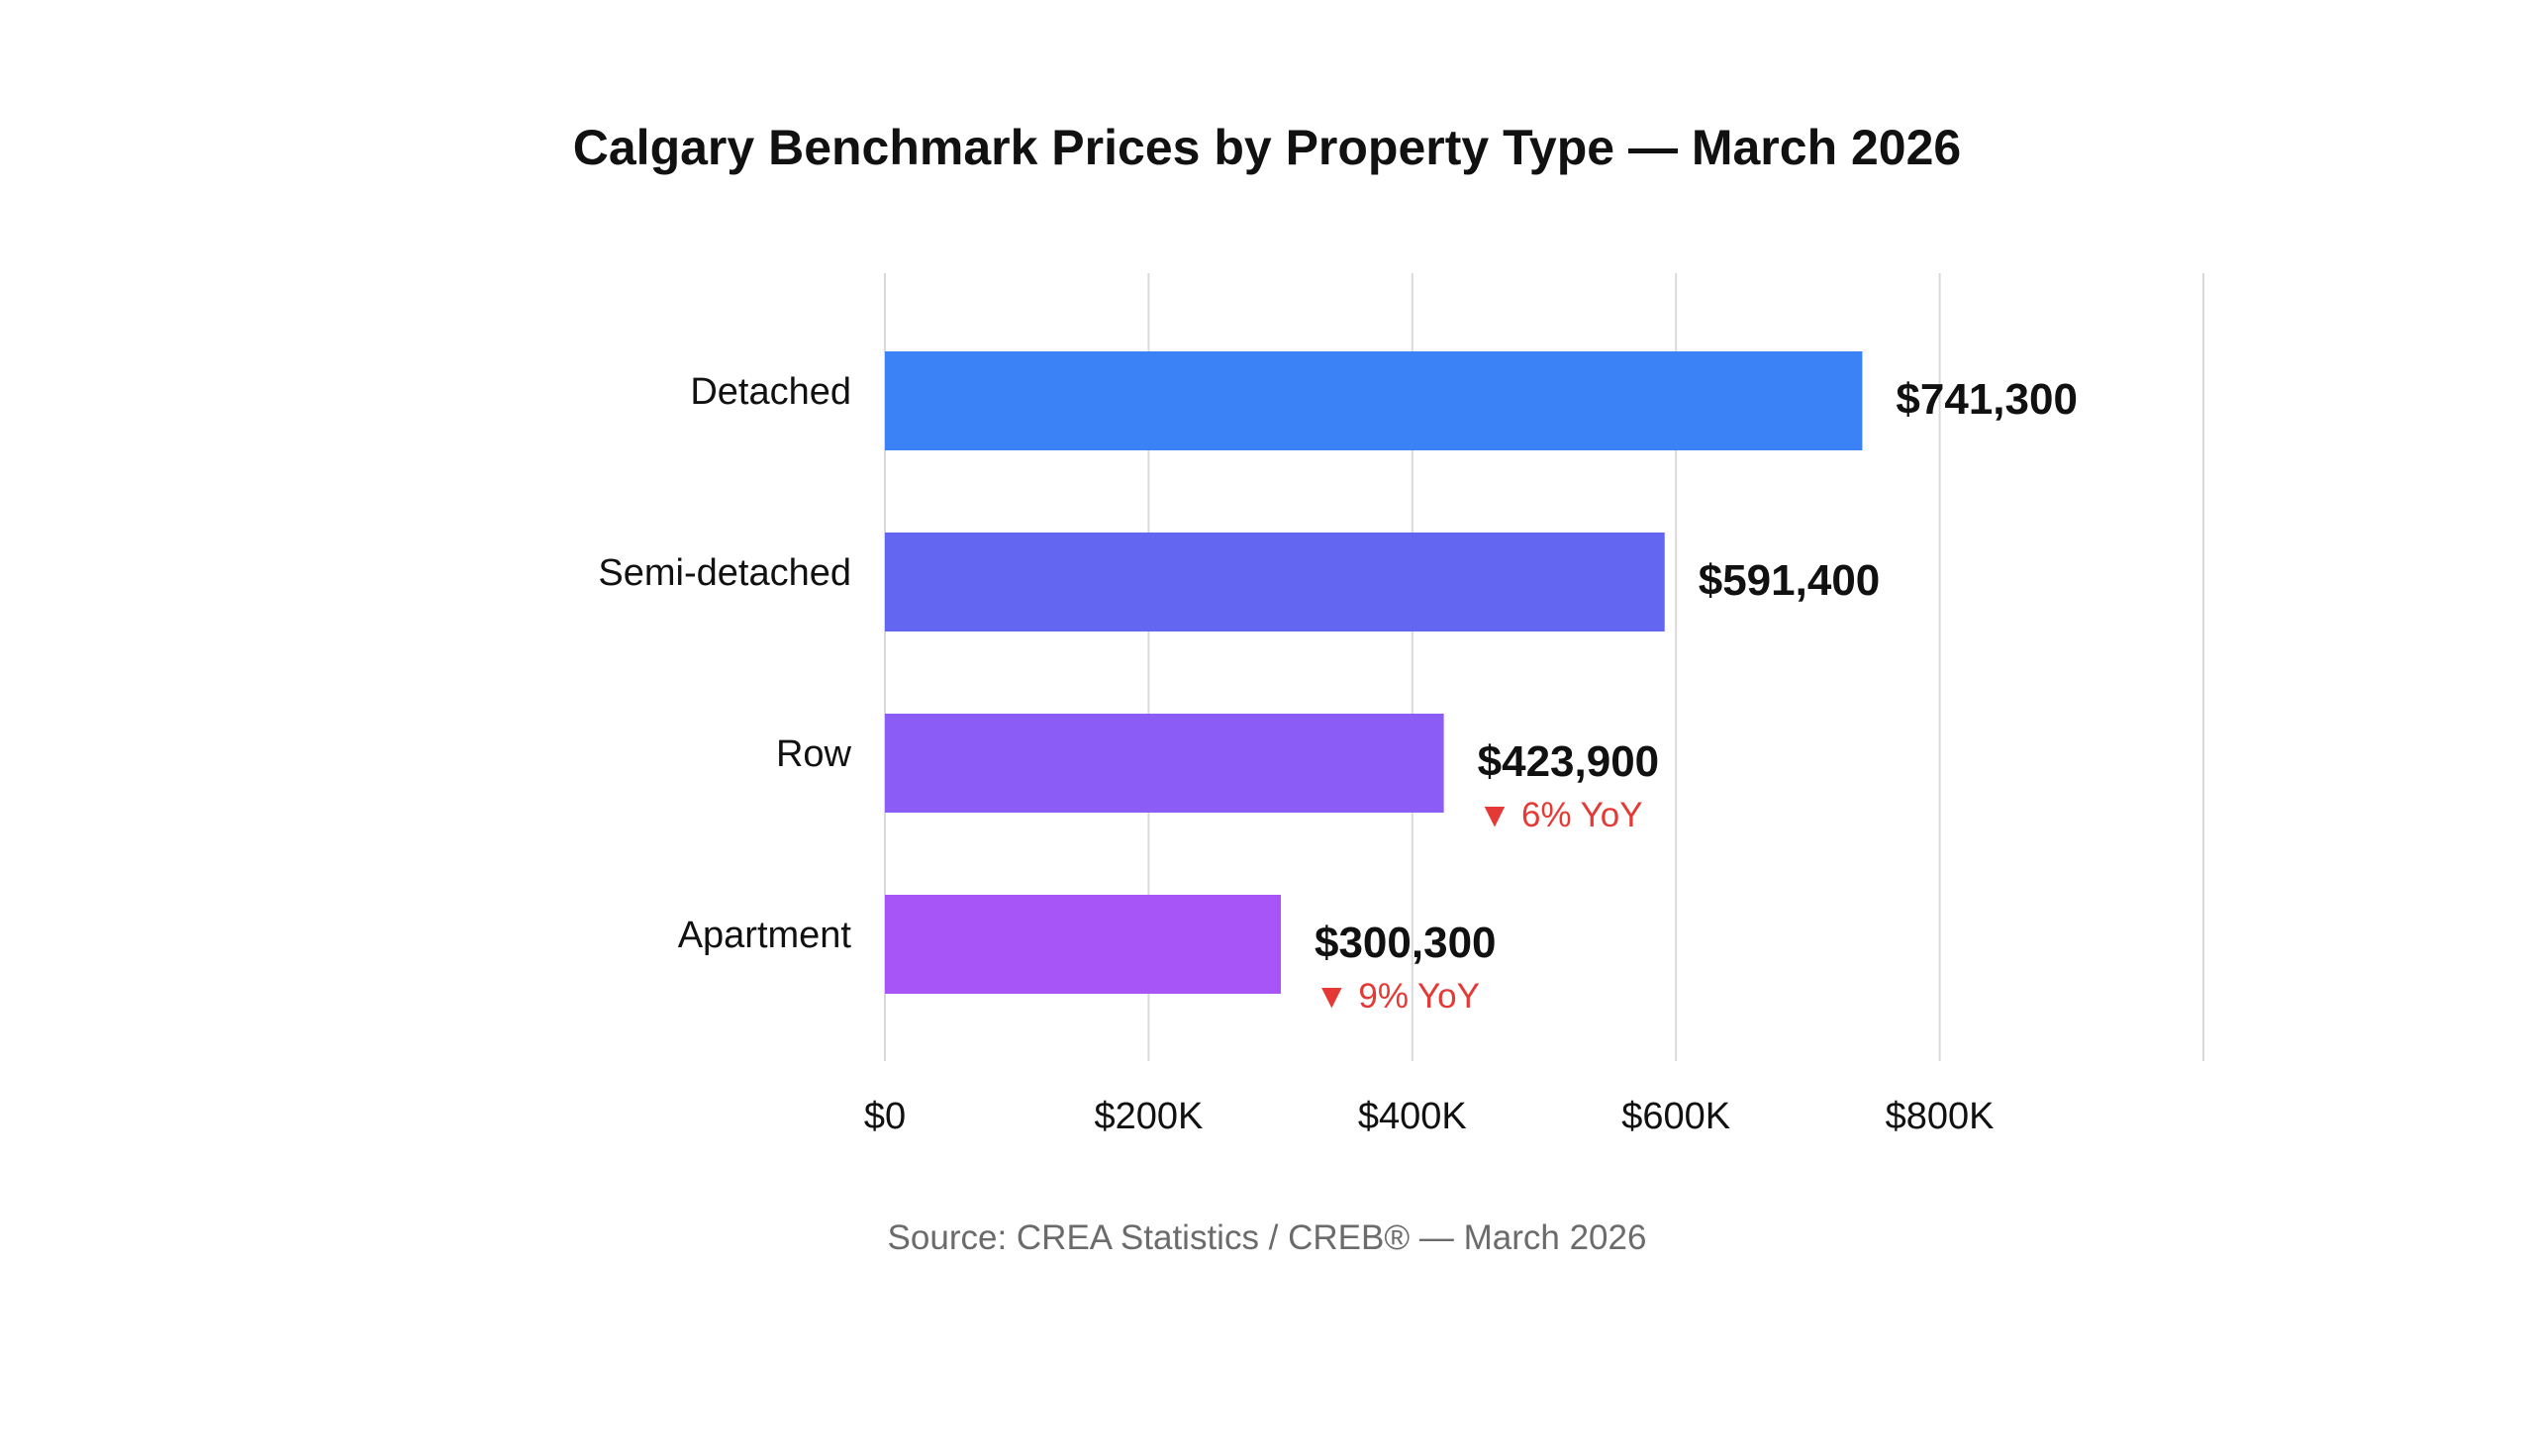 The height and width of the screenshot is (1456, 2534). I want to click on yoy-change-label: ▼ 9% YoY, so click(1397, 996).